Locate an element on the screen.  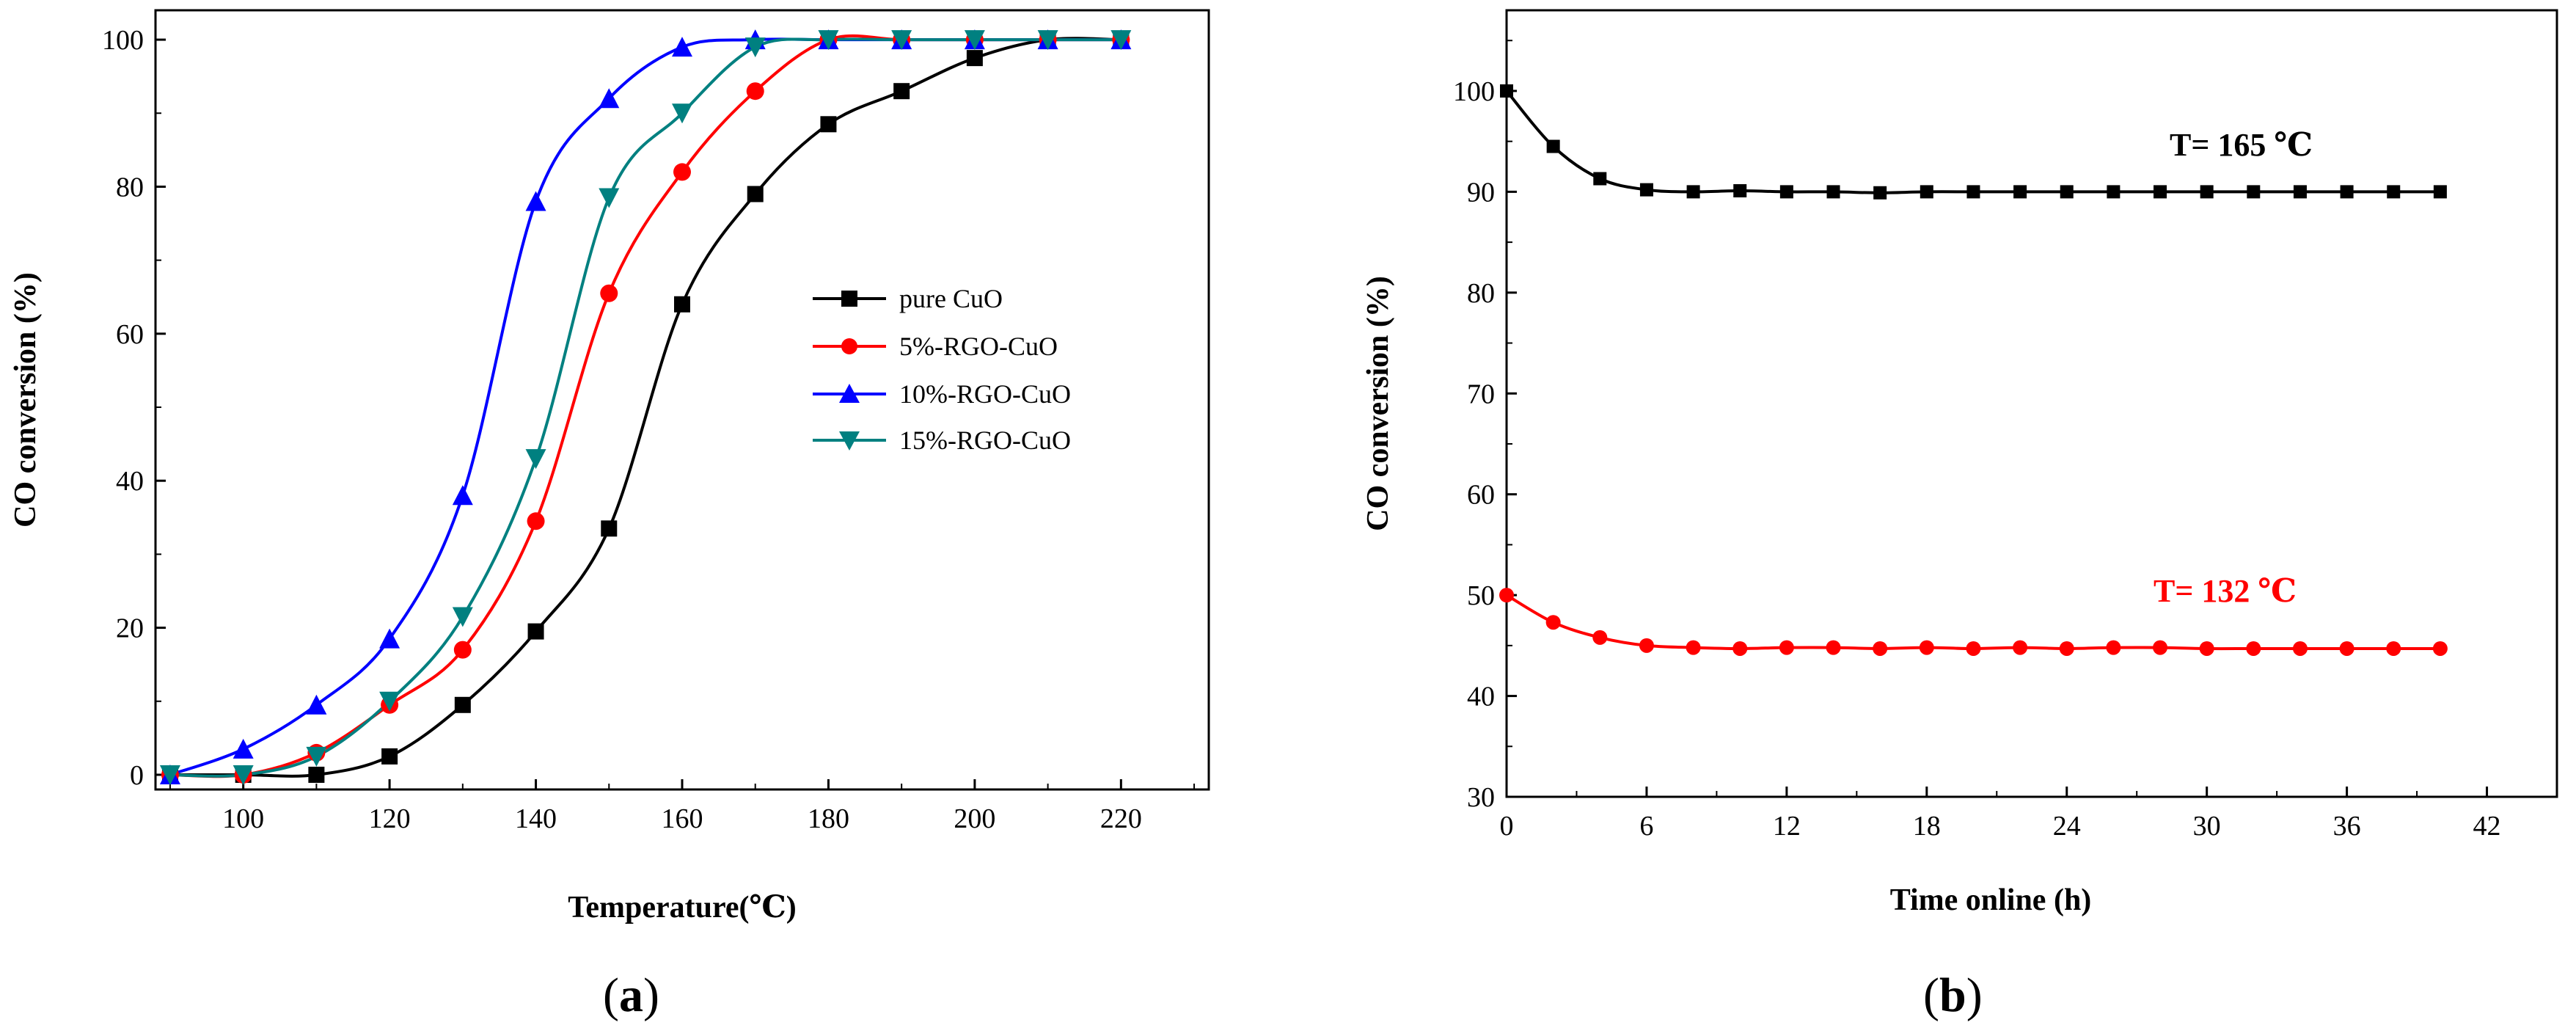
panel-b-y-tick-label: 40 is located at coordinates (1481, 697).